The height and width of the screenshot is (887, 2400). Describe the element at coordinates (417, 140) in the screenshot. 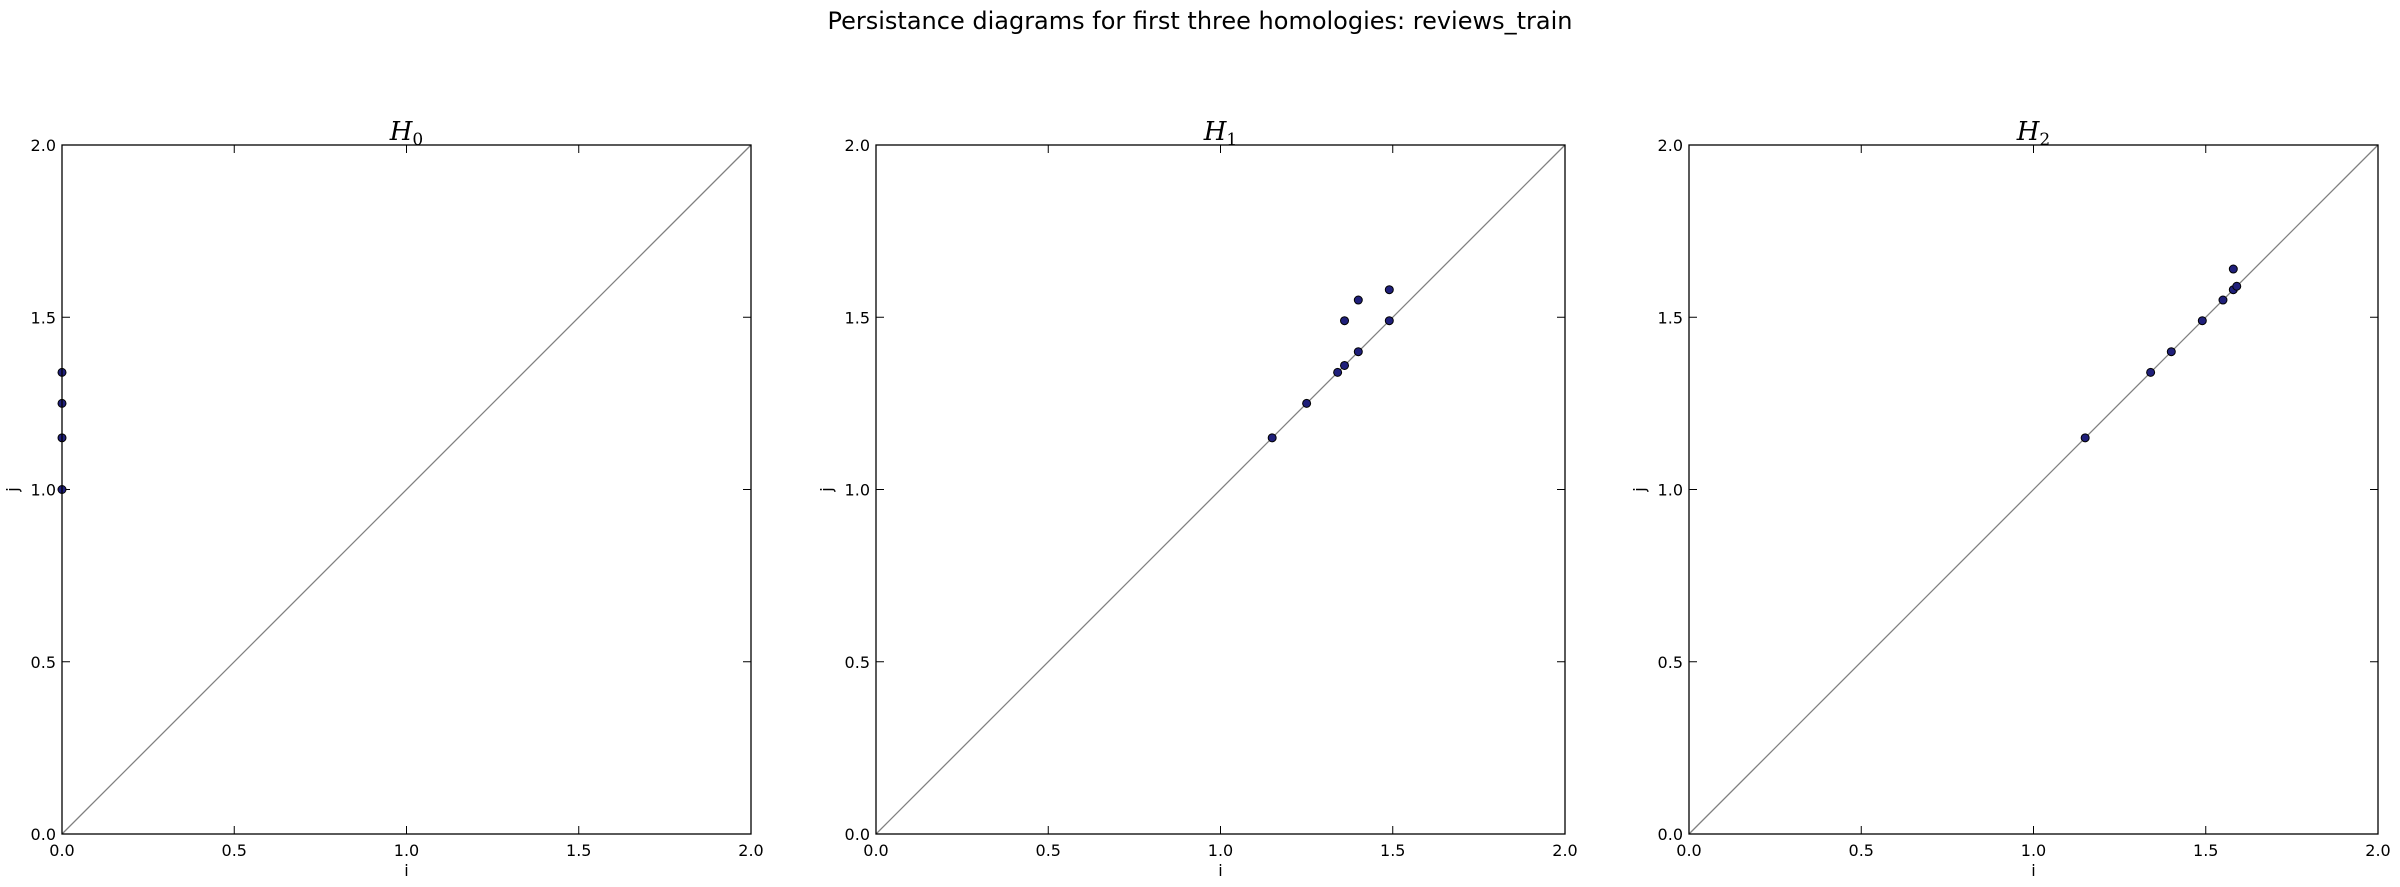

I see `panel-title-subscript: 0` at that location.